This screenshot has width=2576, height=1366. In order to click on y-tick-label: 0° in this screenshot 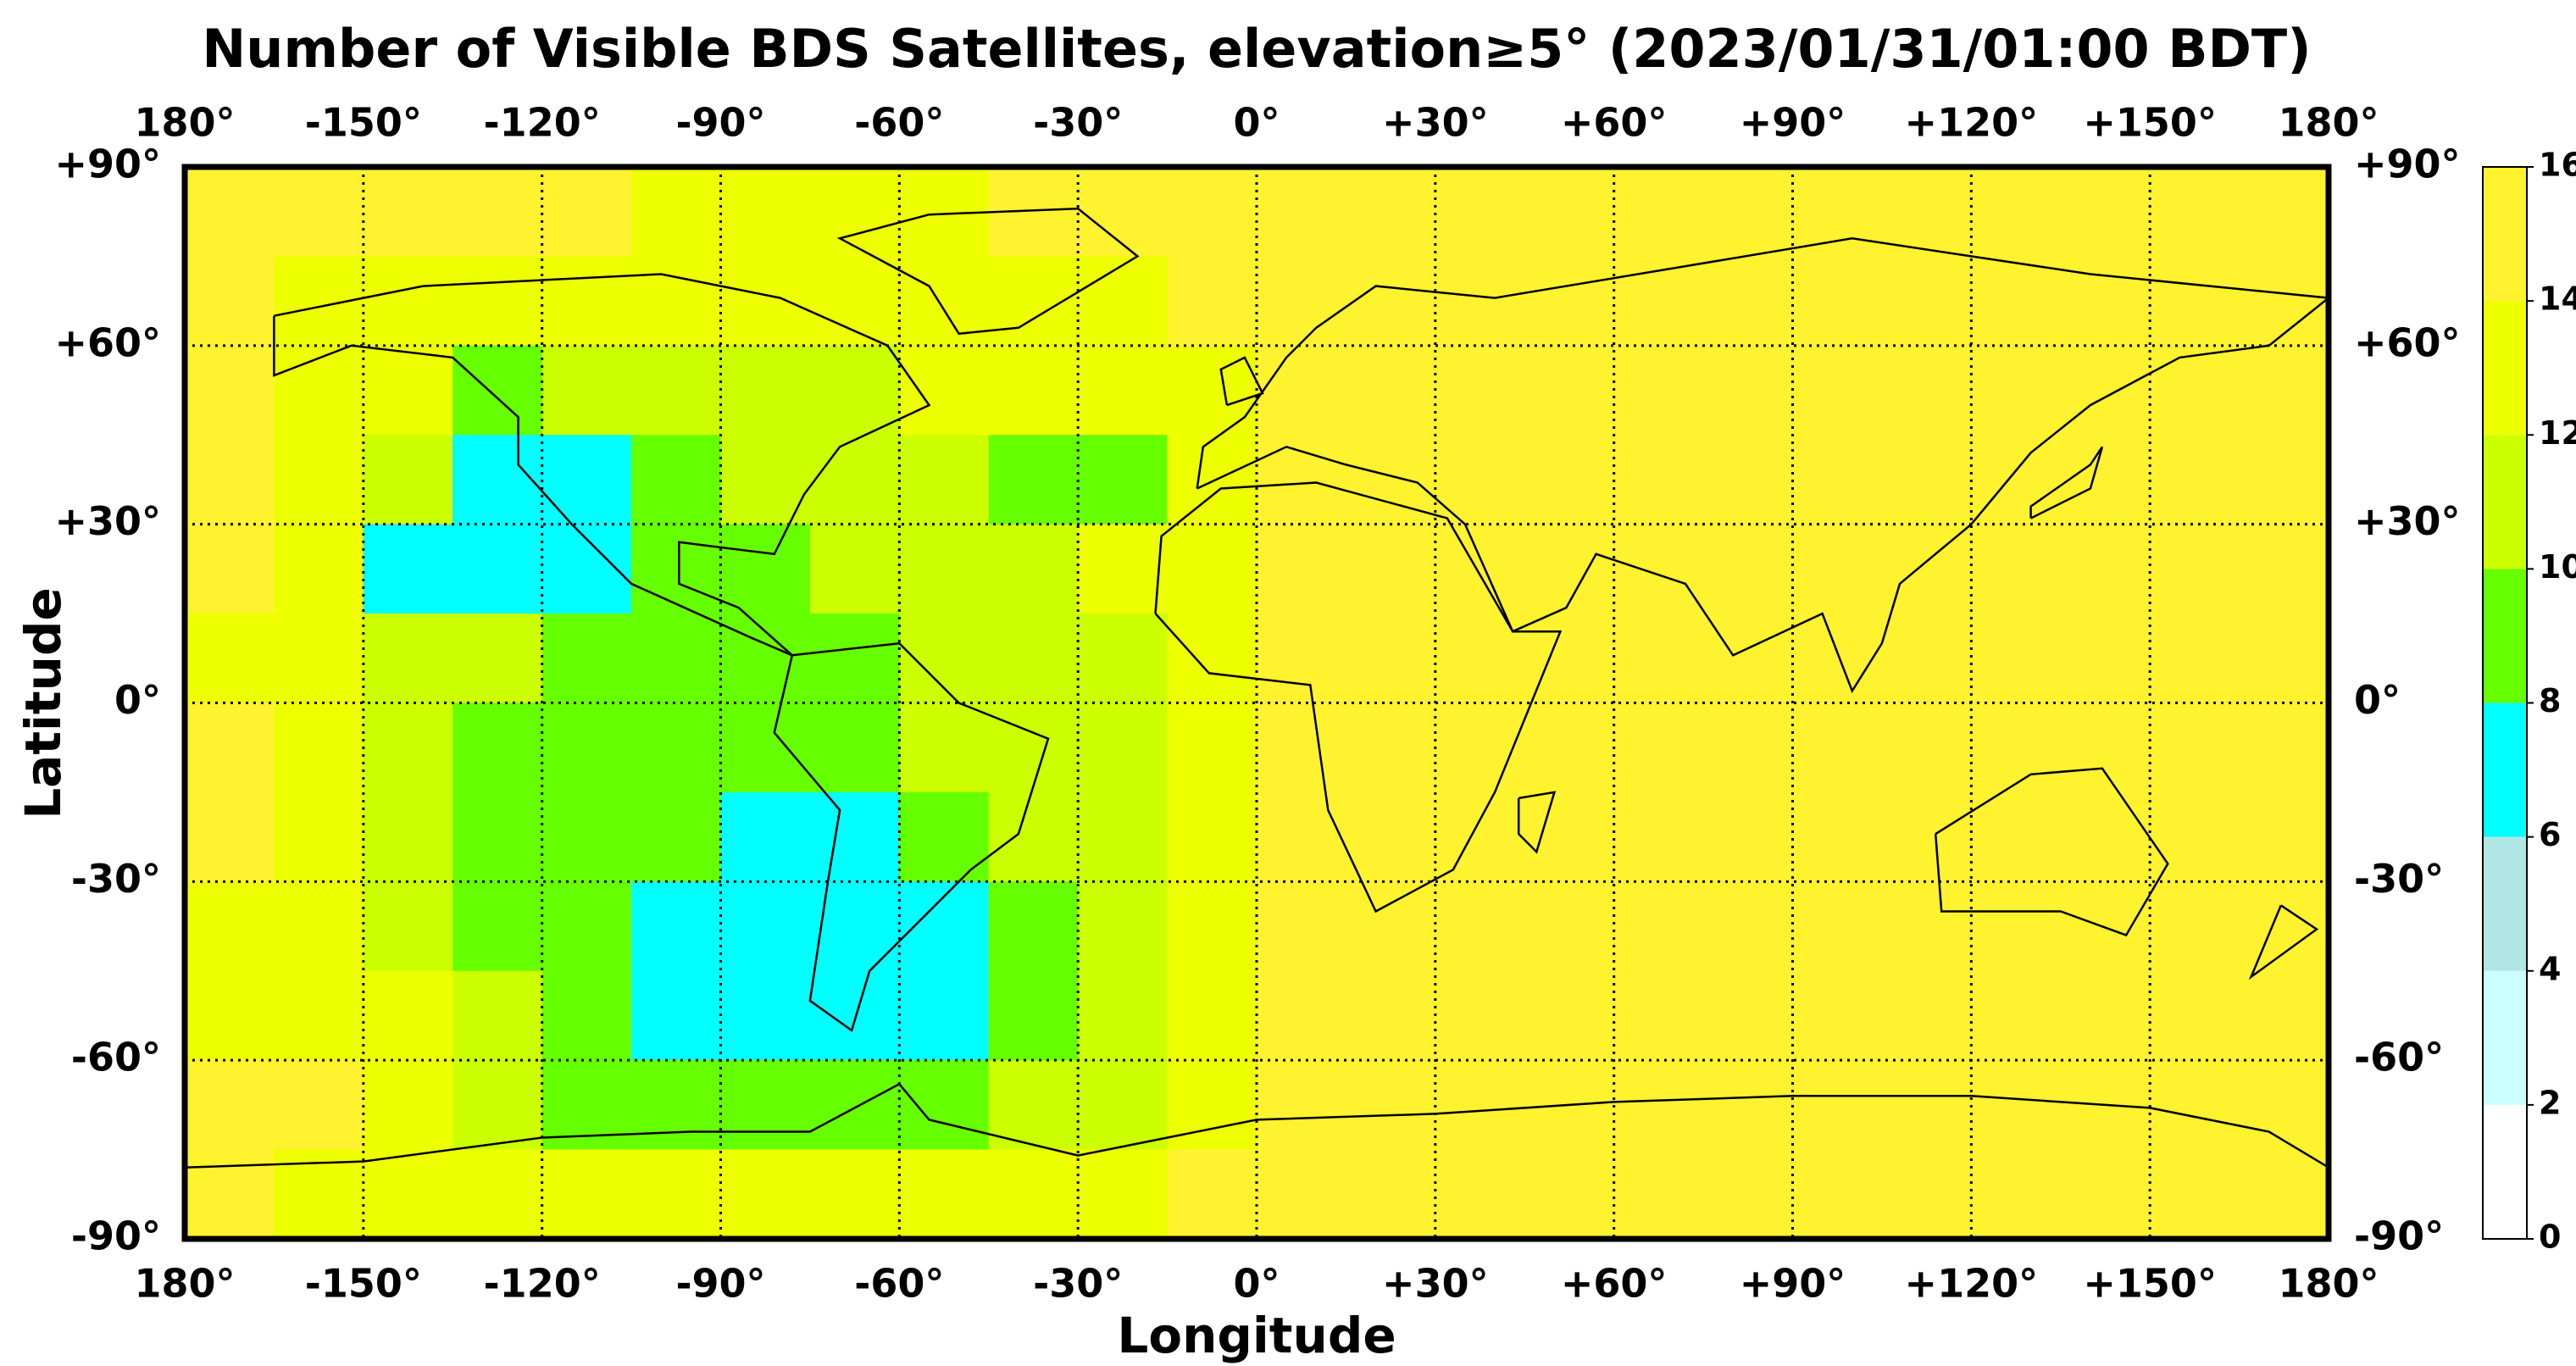, I will do `click(137, 700)`.